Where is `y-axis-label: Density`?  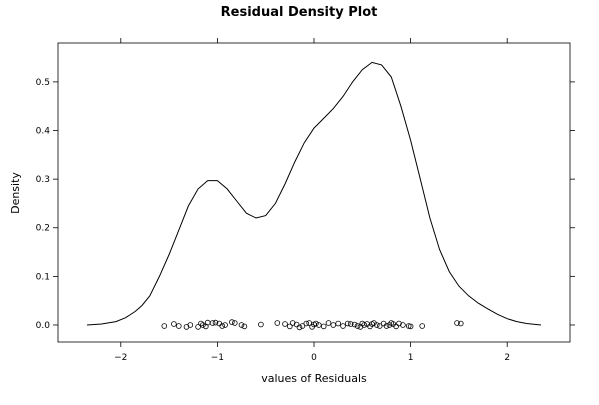 y-axis-label: Density is located at coordinates (15, 193).